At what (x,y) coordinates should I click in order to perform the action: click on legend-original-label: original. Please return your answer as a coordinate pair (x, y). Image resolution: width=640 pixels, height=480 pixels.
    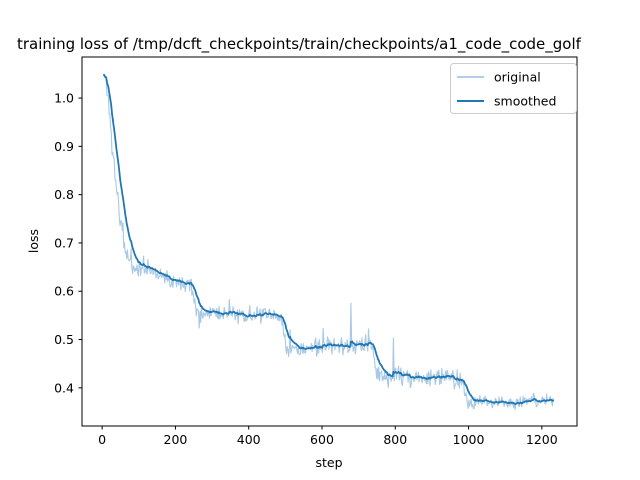
    Looking at the image, I should click on (517, 77).